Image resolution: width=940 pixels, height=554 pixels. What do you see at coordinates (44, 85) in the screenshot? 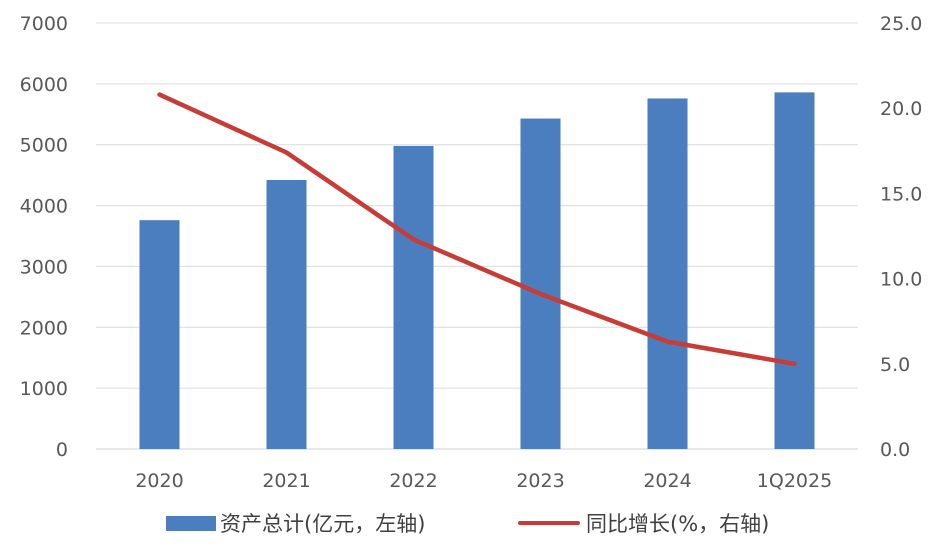
I see `left-tick-label: 6000` at bounding box center [44, 85].